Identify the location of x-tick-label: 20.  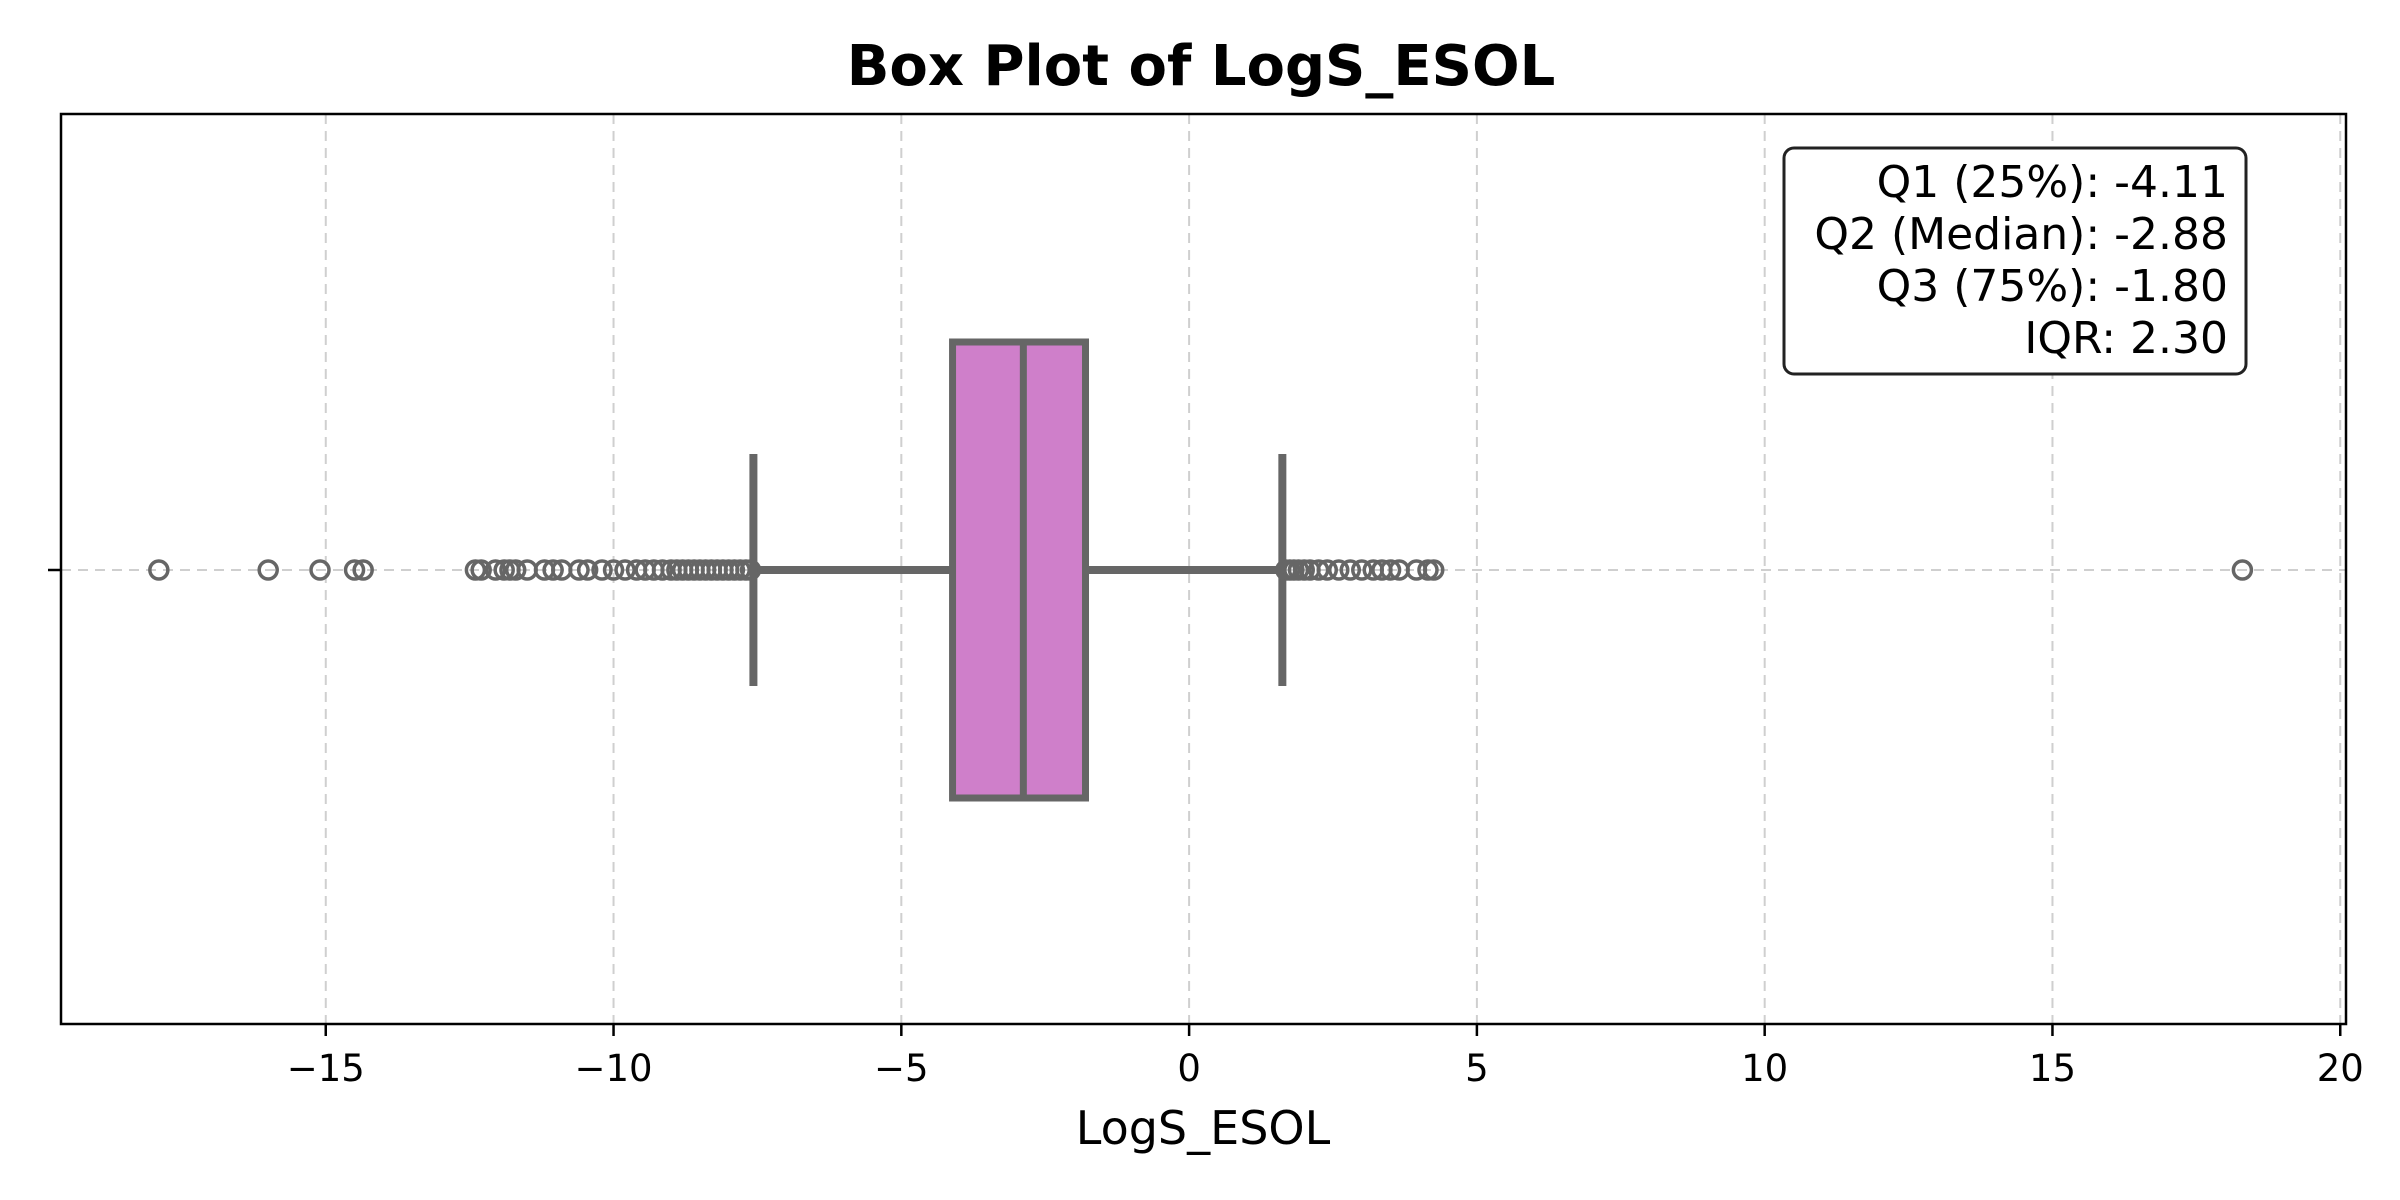
(2340, 1068).